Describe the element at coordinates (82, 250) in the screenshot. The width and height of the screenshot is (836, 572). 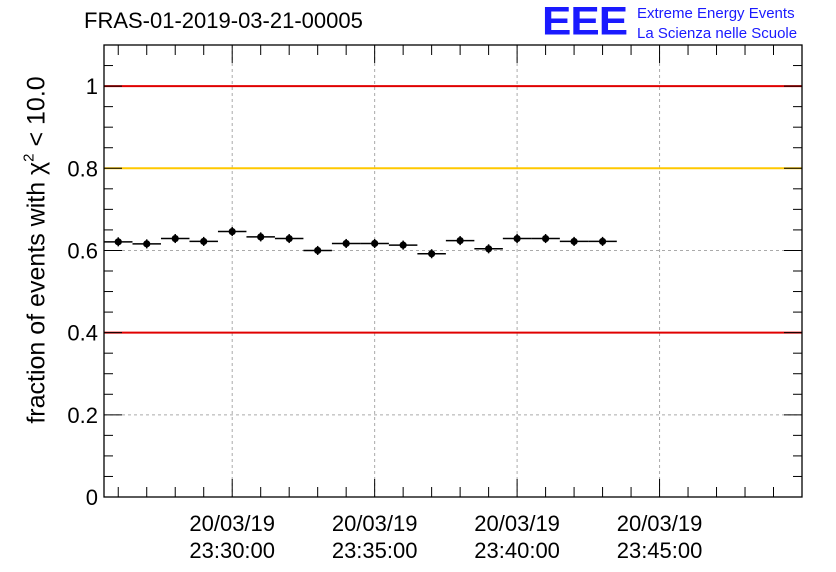
I see `y-tick-label: 0.6` at that location.